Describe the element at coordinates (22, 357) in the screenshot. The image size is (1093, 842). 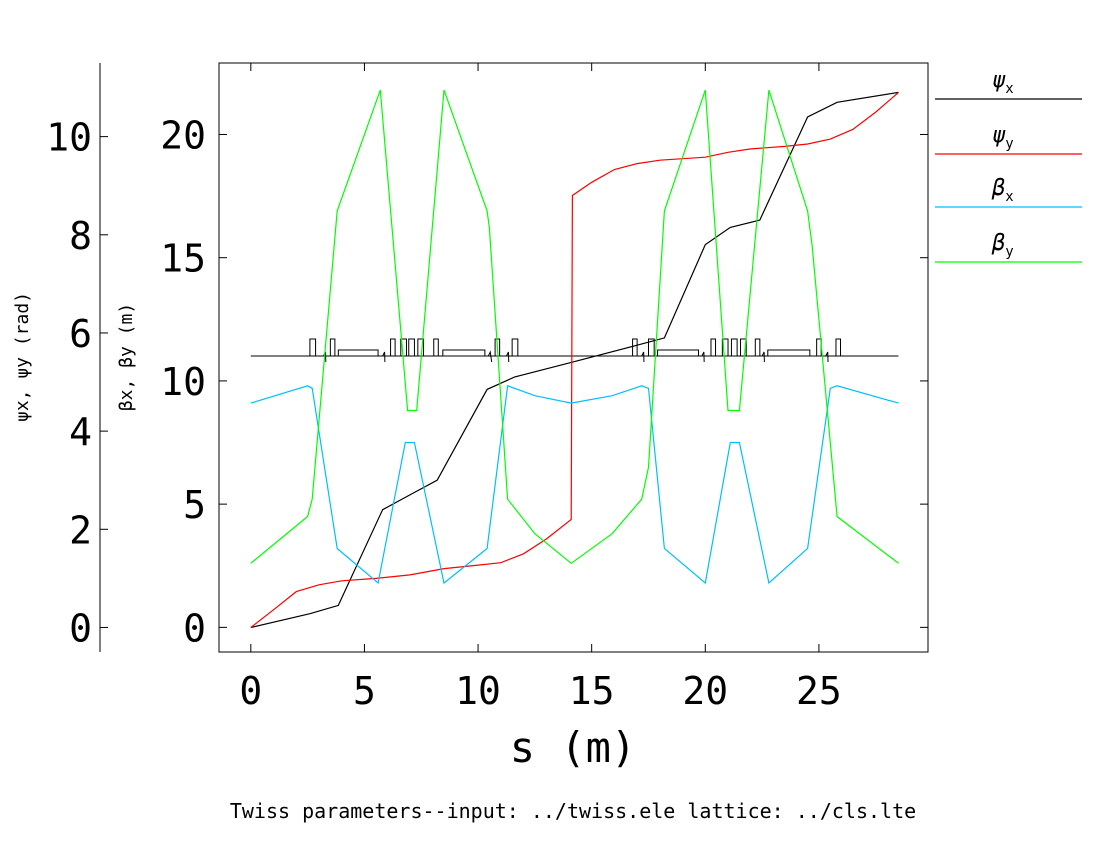
I see `y-axis-title-psi: ψx, ψy (rad)` at that location.